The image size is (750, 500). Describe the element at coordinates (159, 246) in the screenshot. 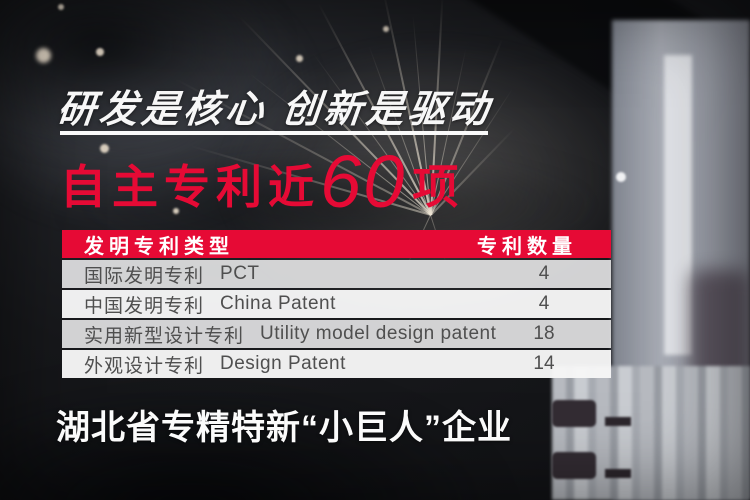

I see `column-header-type: 发明专利类型` at that location.